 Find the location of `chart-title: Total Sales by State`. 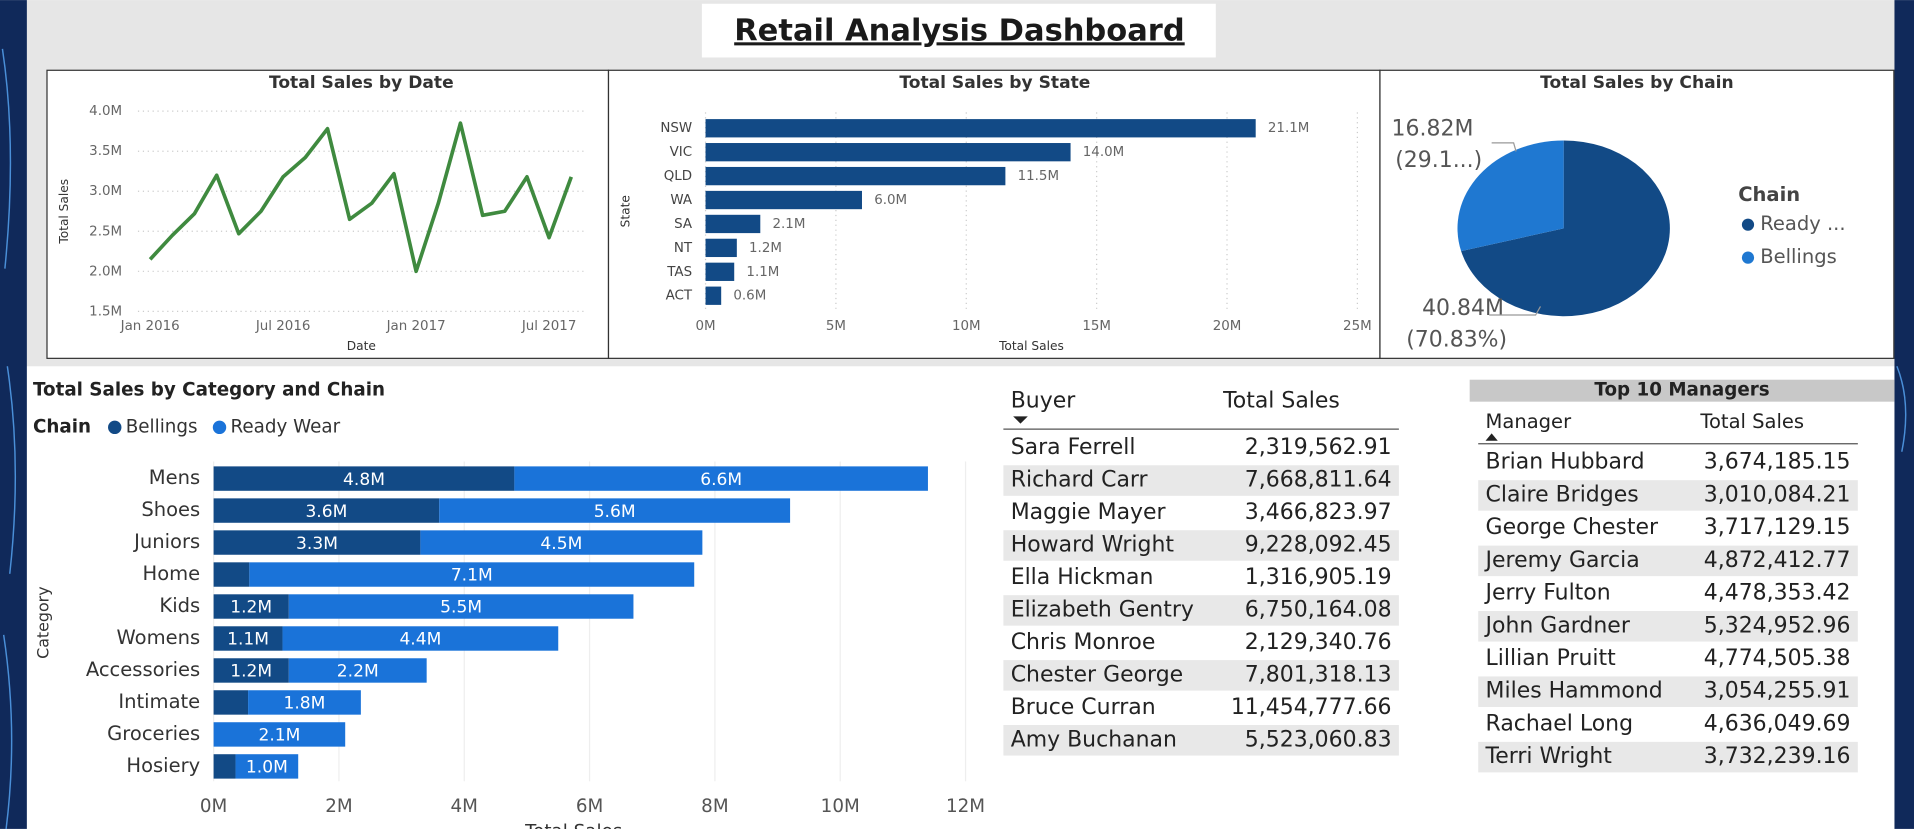

chart-title: Total Sales by State is located at coordinates (994, 83).